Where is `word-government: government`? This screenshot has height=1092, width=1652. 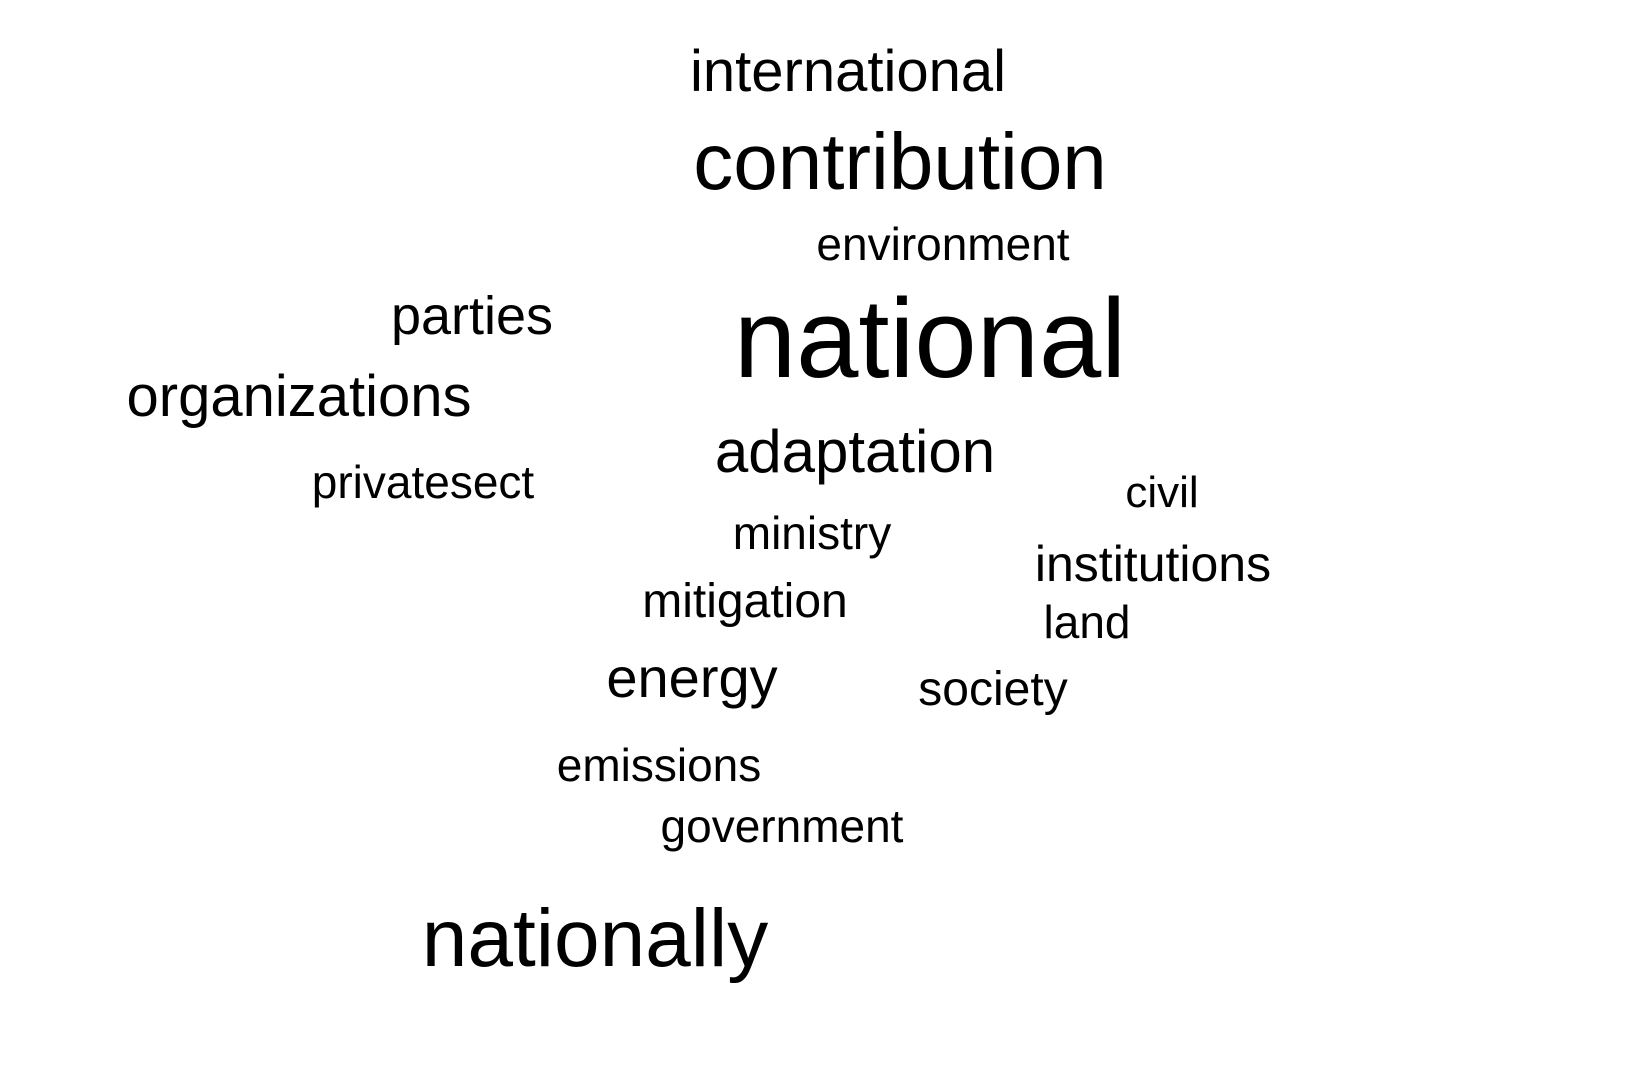
word-government: government is located at coordinates (782, 826).